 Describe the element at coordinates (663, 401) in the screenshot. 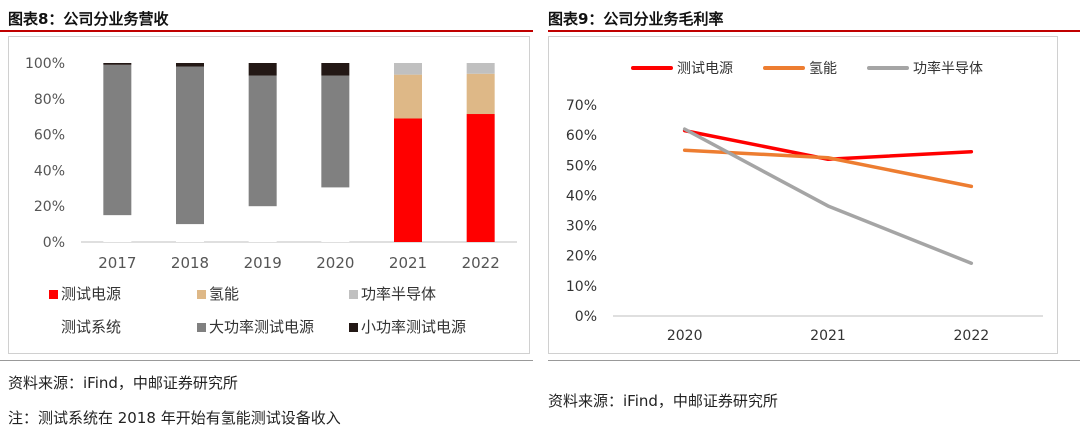

I see `source-note-right: 资料来源：iFind，中邮证券研究所` at that location.